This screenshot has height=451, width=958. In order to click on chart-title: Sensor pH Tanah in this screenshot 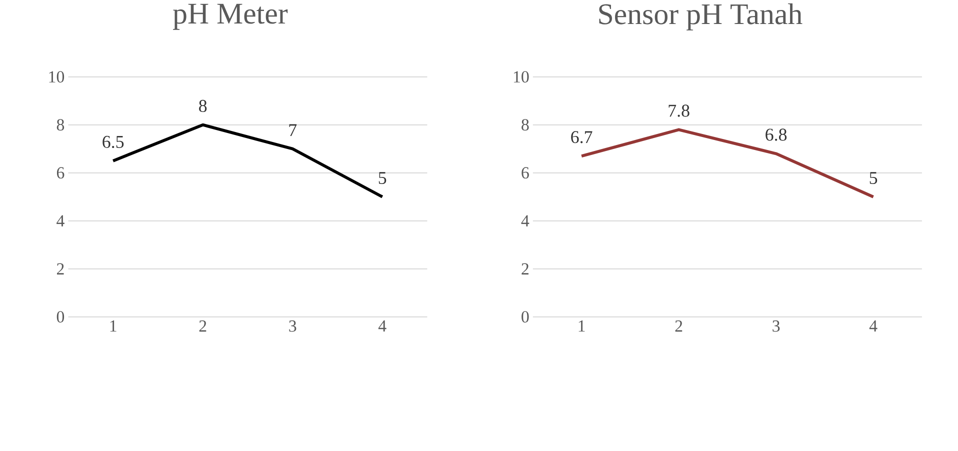, I will do `click(700, 16)`.